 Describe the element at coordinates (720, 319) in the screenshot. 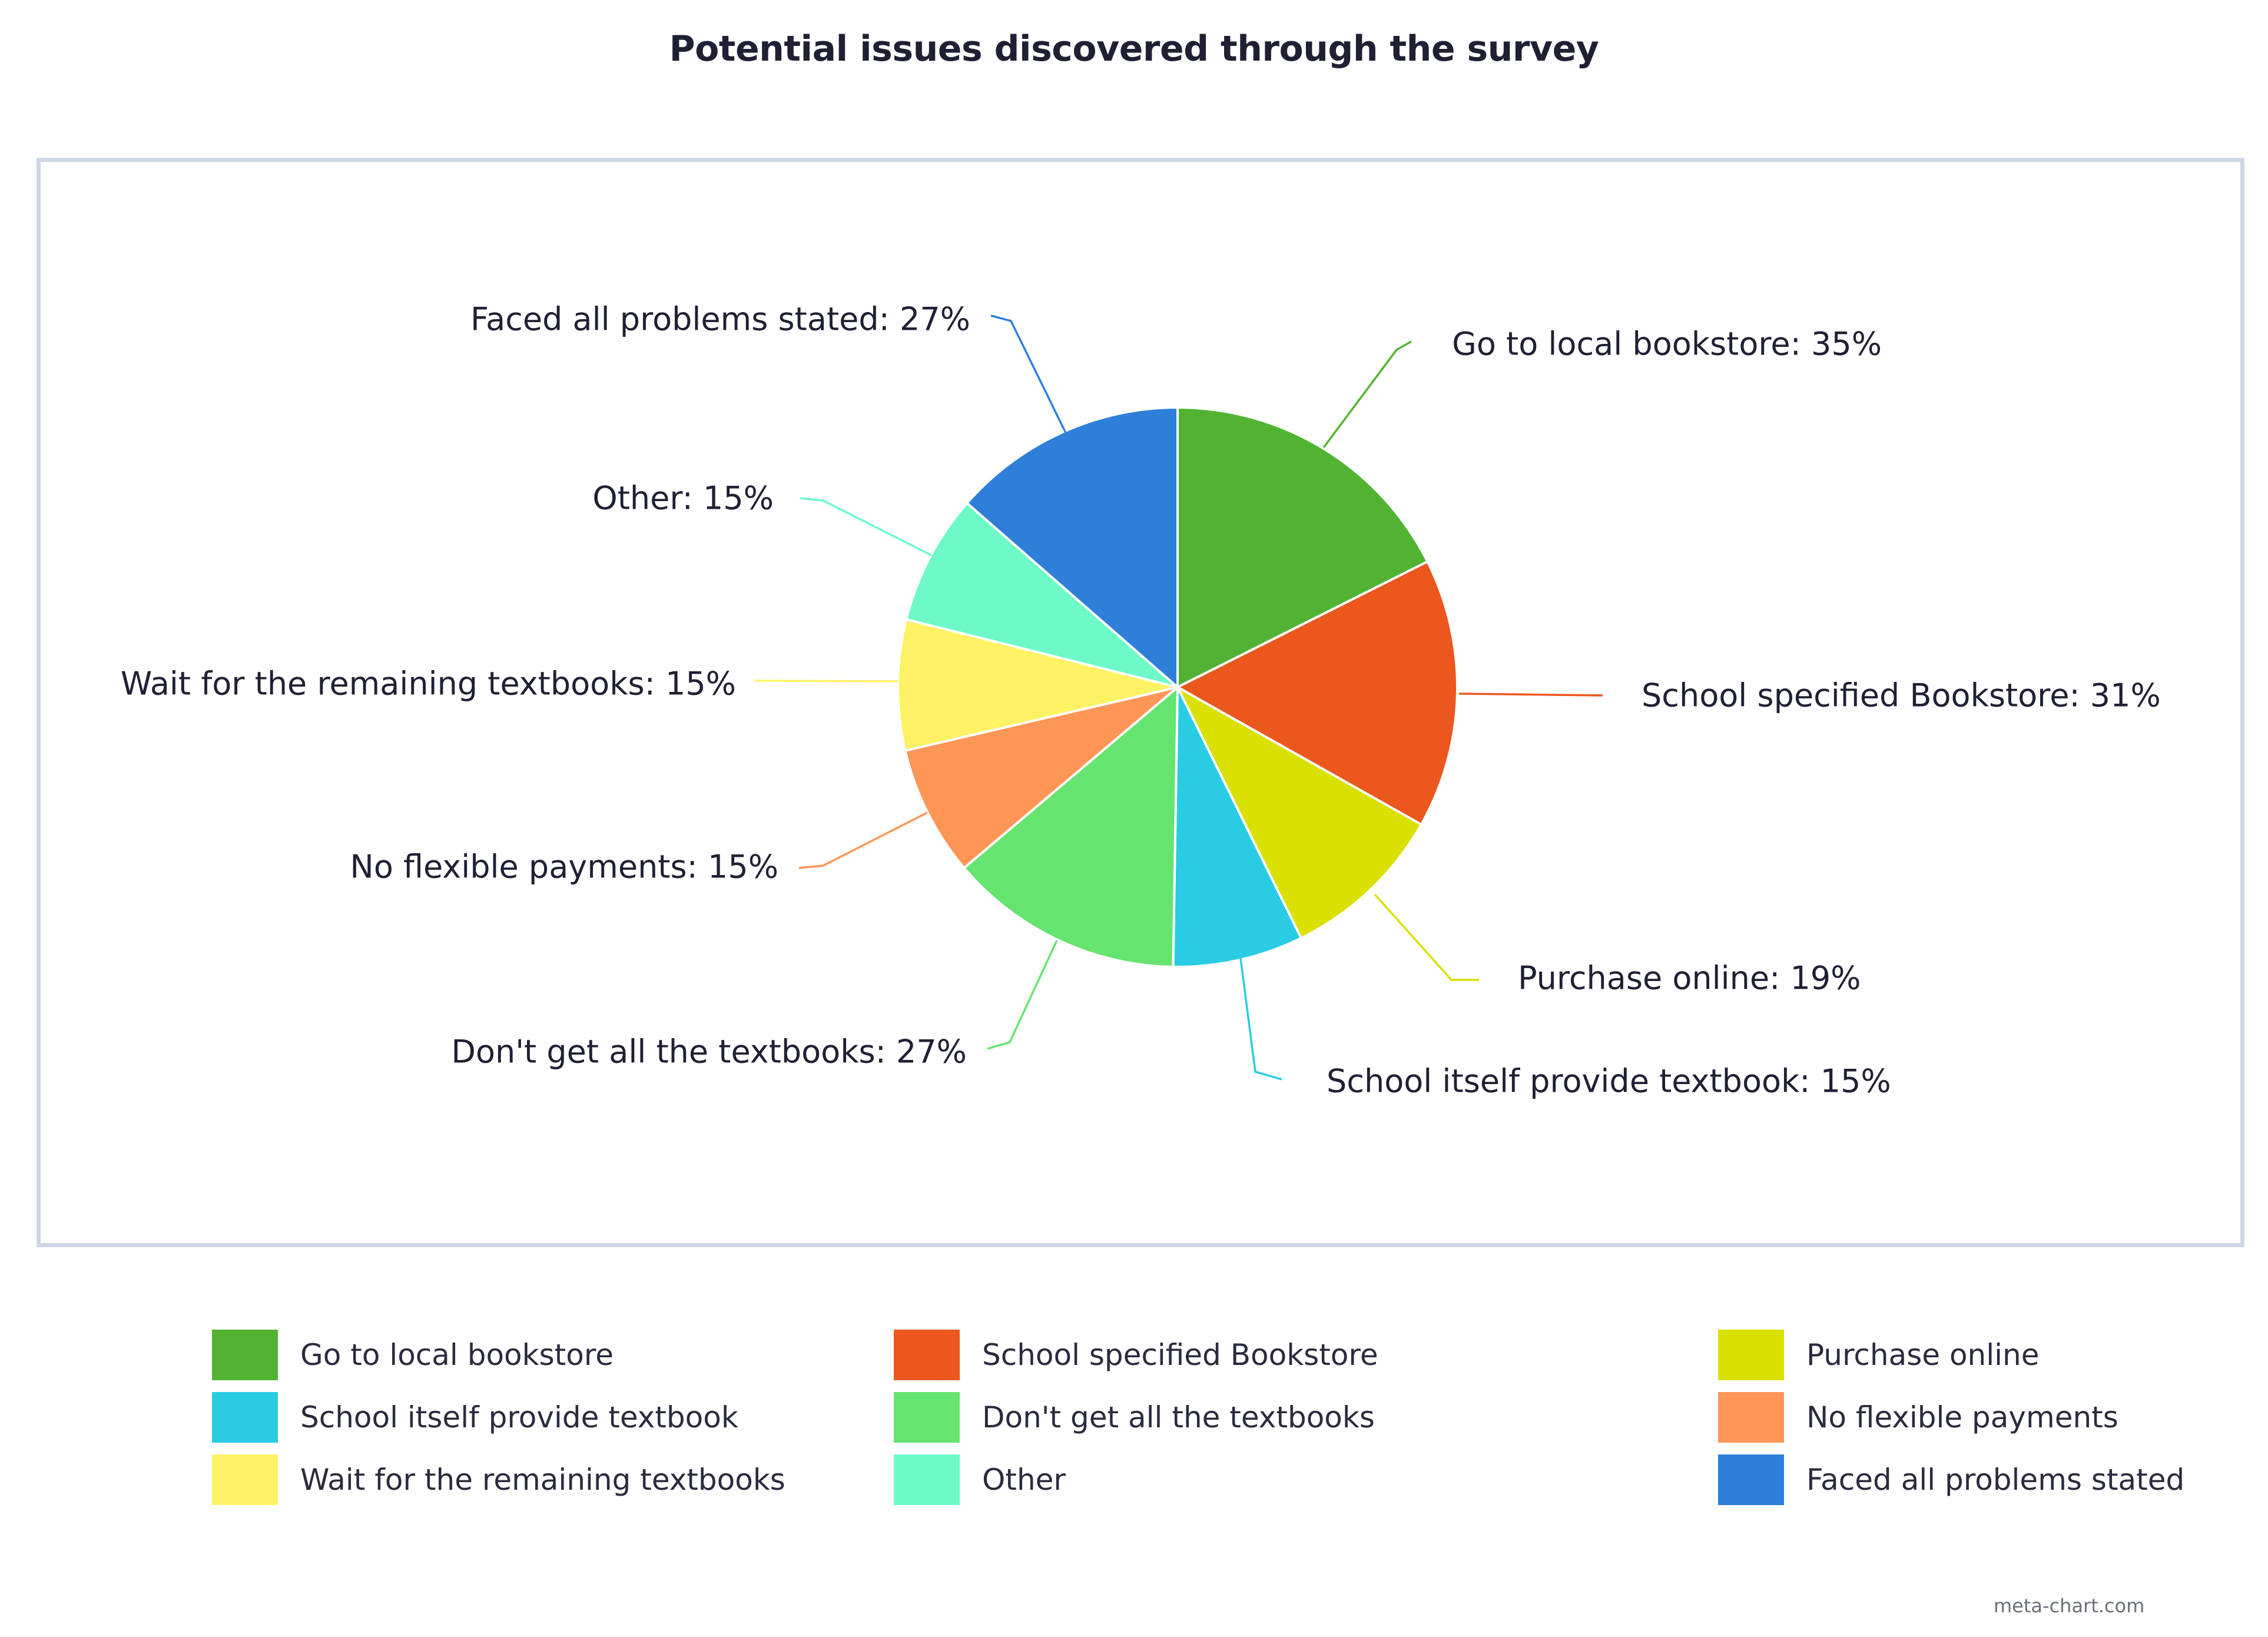

I see `slice-data-label: Faced all problems stated: 27%` at that location.